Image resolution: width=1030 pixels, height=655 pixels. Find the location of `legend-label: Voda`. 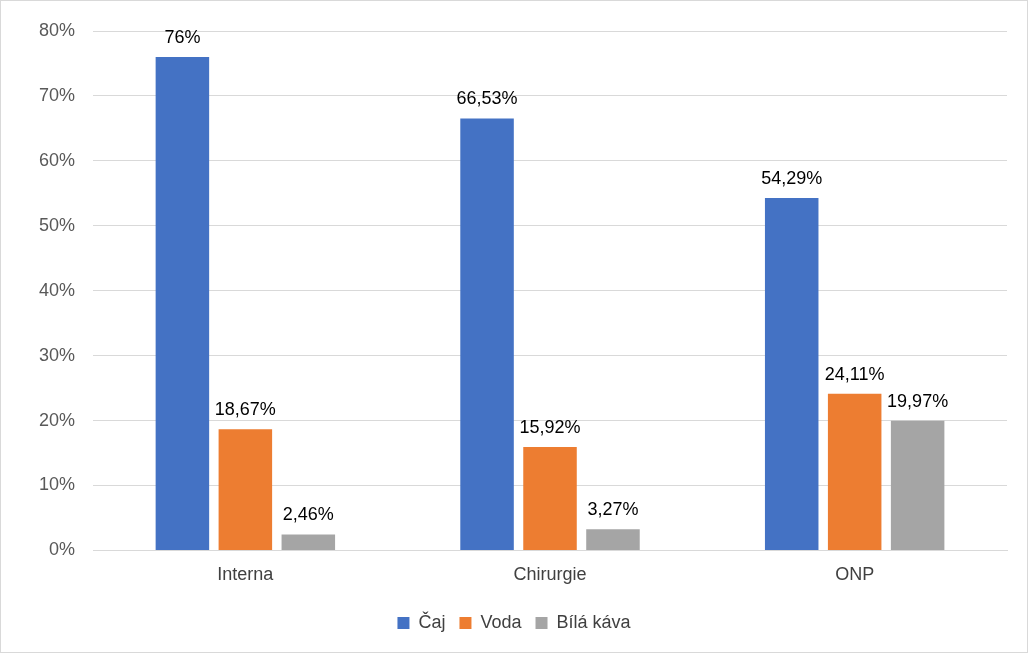

legend-label: Voda is located at coordinates (501, 621).